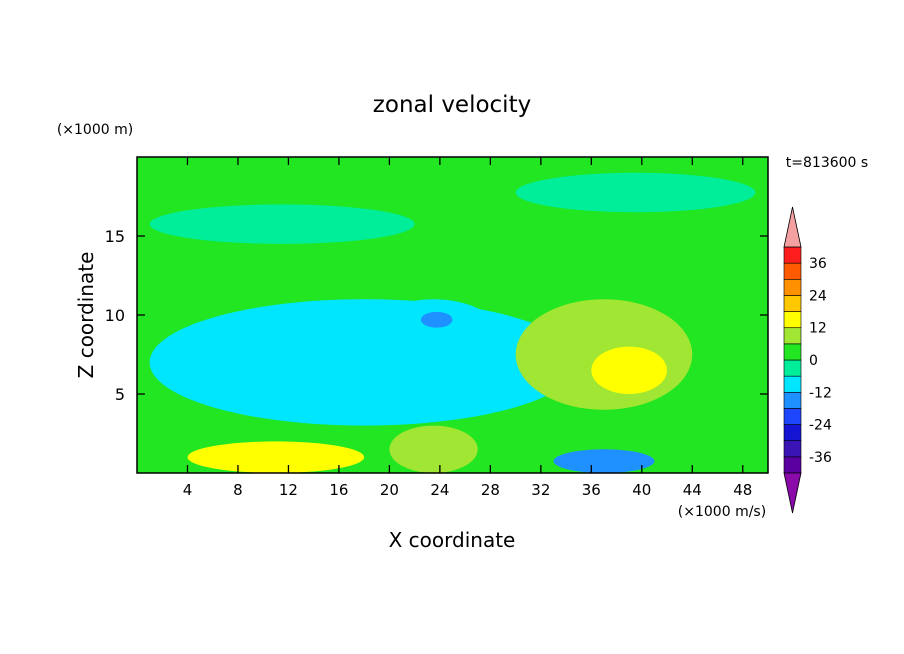 The width and height of the screenshot is (904, 654). Describe the element at coordinates (818, 329) in the screenshot. I see `colorbar-tick-label: 12` at that location.